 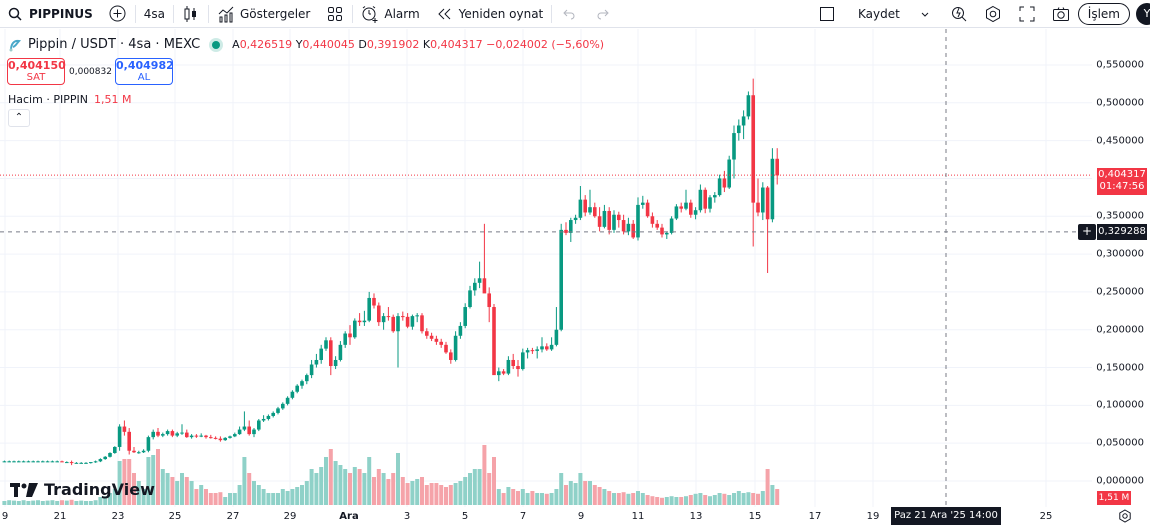 What do you see at coordinates (1125, 516) in the screenshot?
I see `axis-settings-button` at bounding box center [1125, 516].